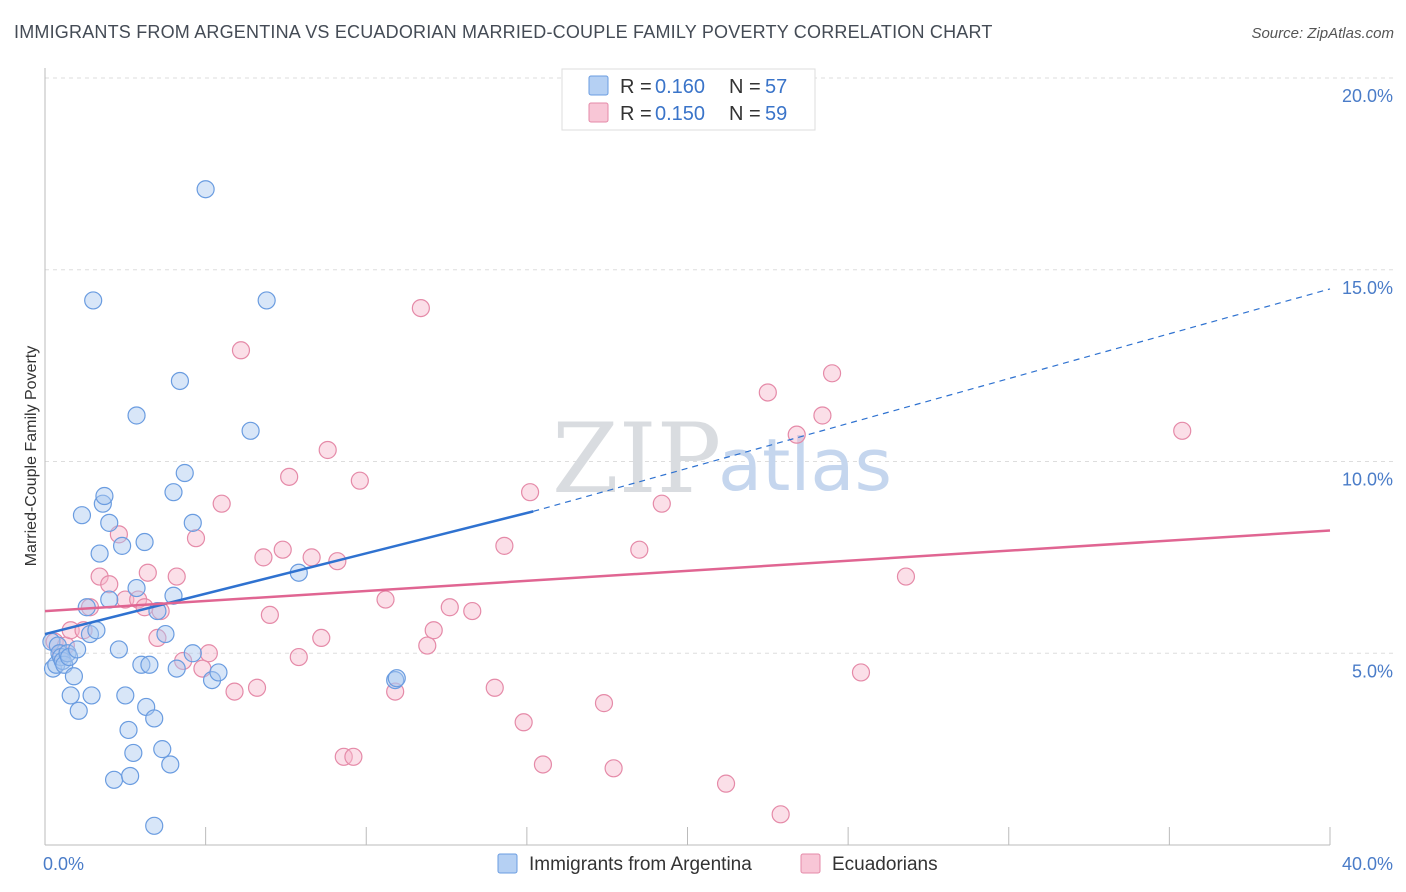 The width and height of the screenshot is (1406, 892). I want to click on ecuadorians-trend-line, so click(687, 571).